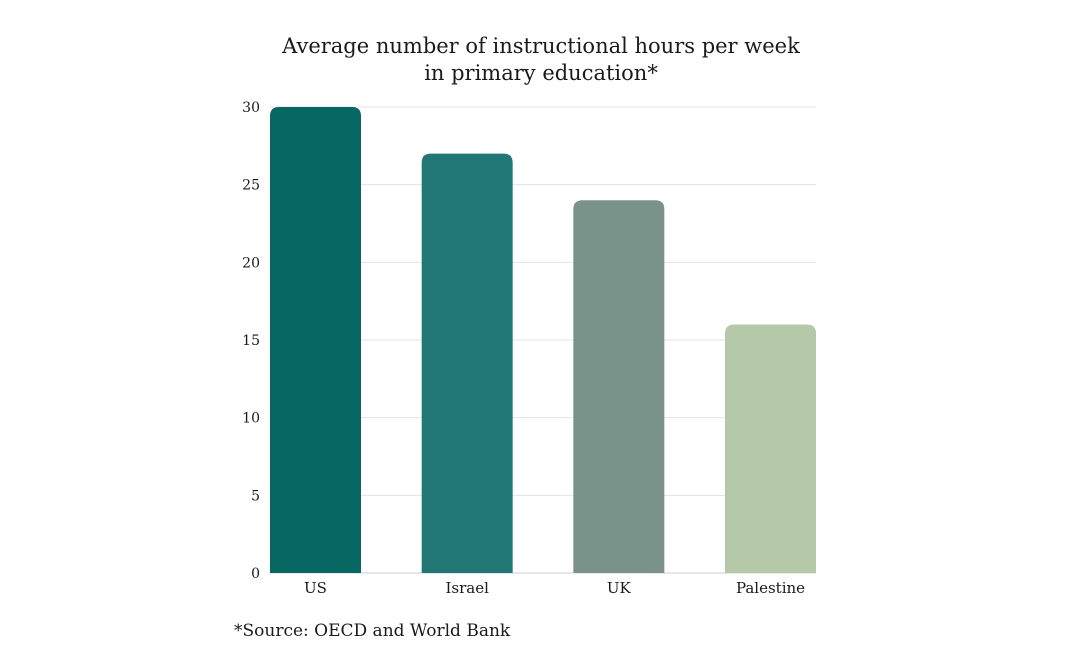  Describe the element at coordinates (770, 448) in the screenshot. I see `bar-palestine` at that location.